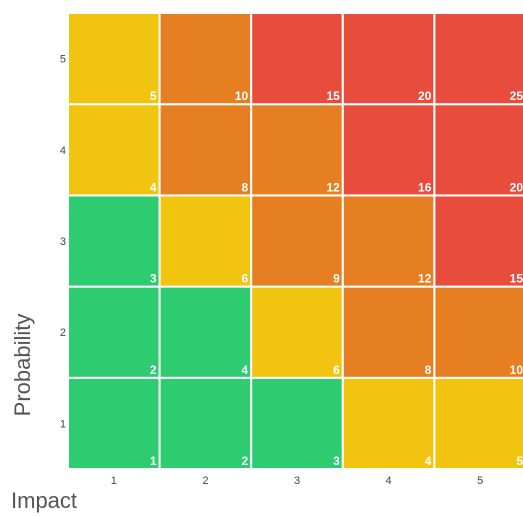 The image size is (523, 517). I want to click on x-tick-label: 4, so click(389, 481).